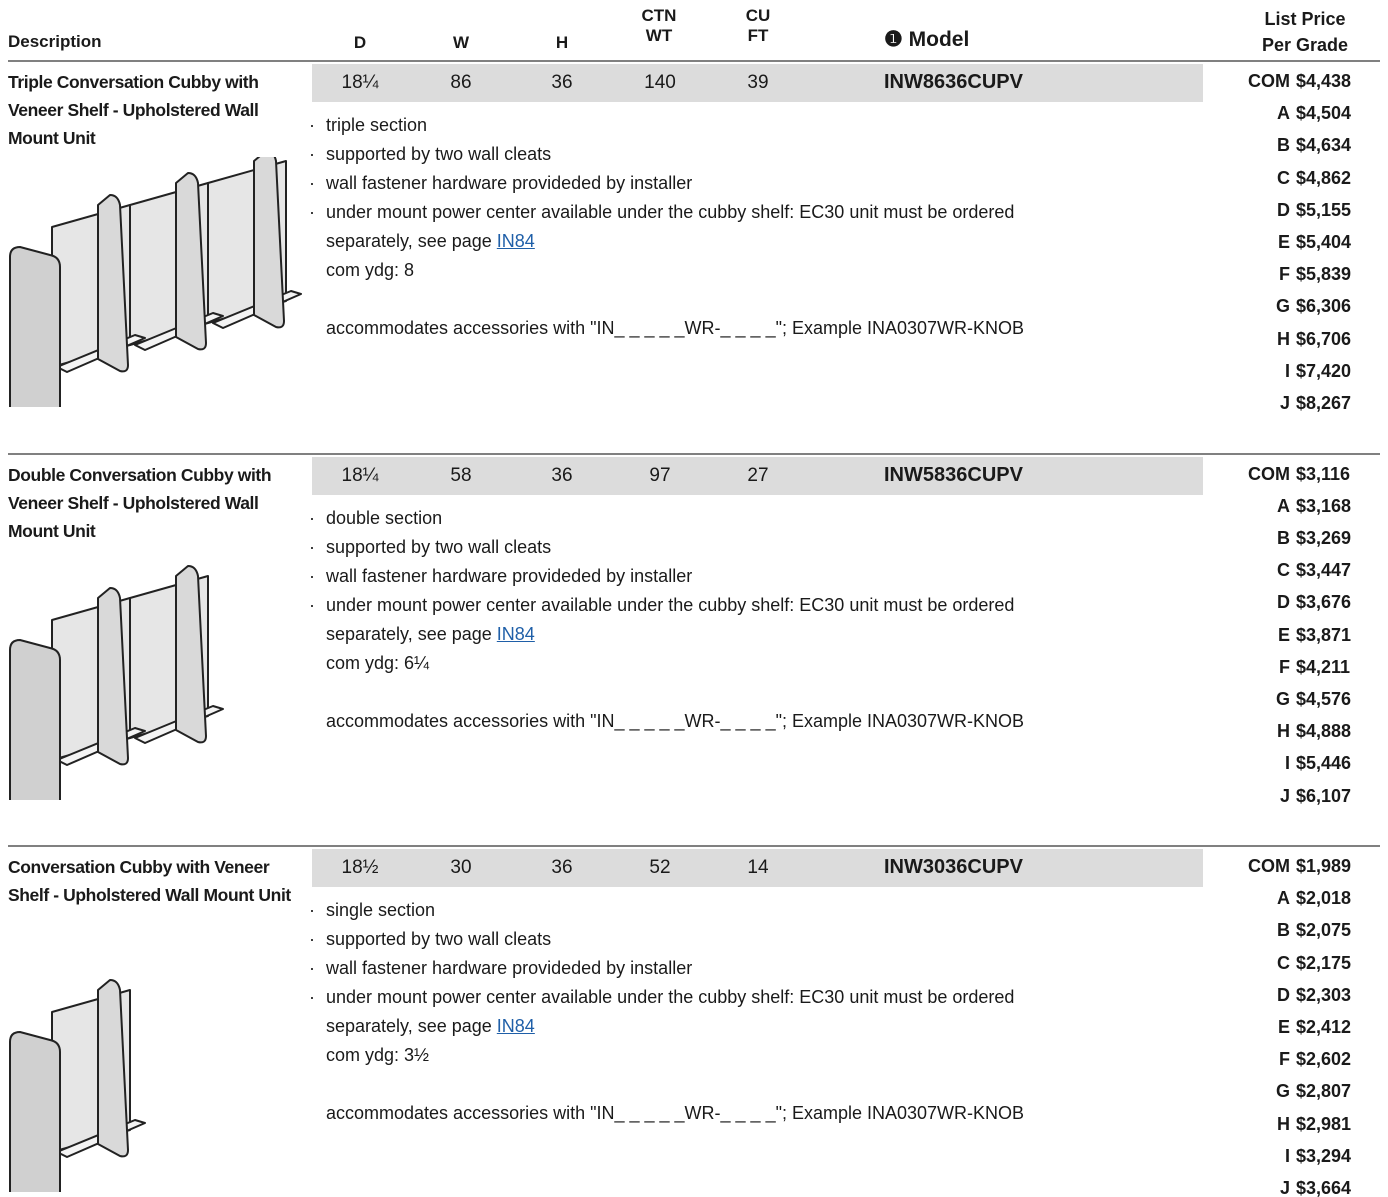  What do you see at coordinates (659, 35) in the screenshot?
I see `header-text: WT` at bounding box center [659, 35].